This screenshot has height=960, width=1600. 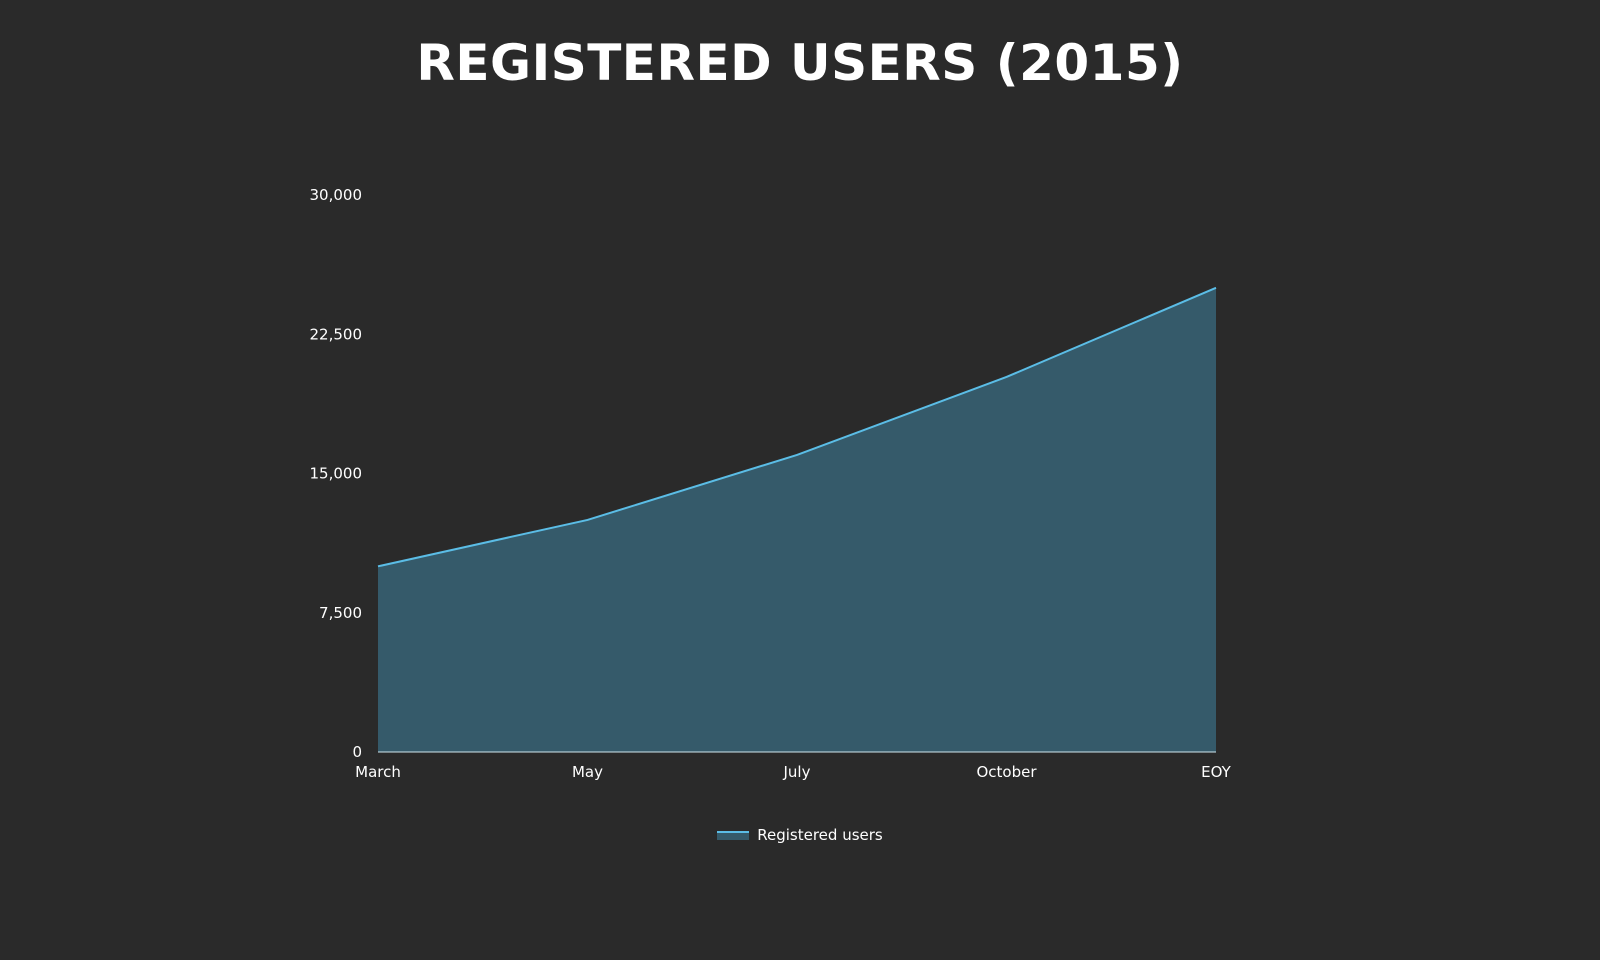 What do you see at coordinates (336, 195) in the screenshot?
I see `y-tick-label: 30,000` at bounding box center [336, 195].